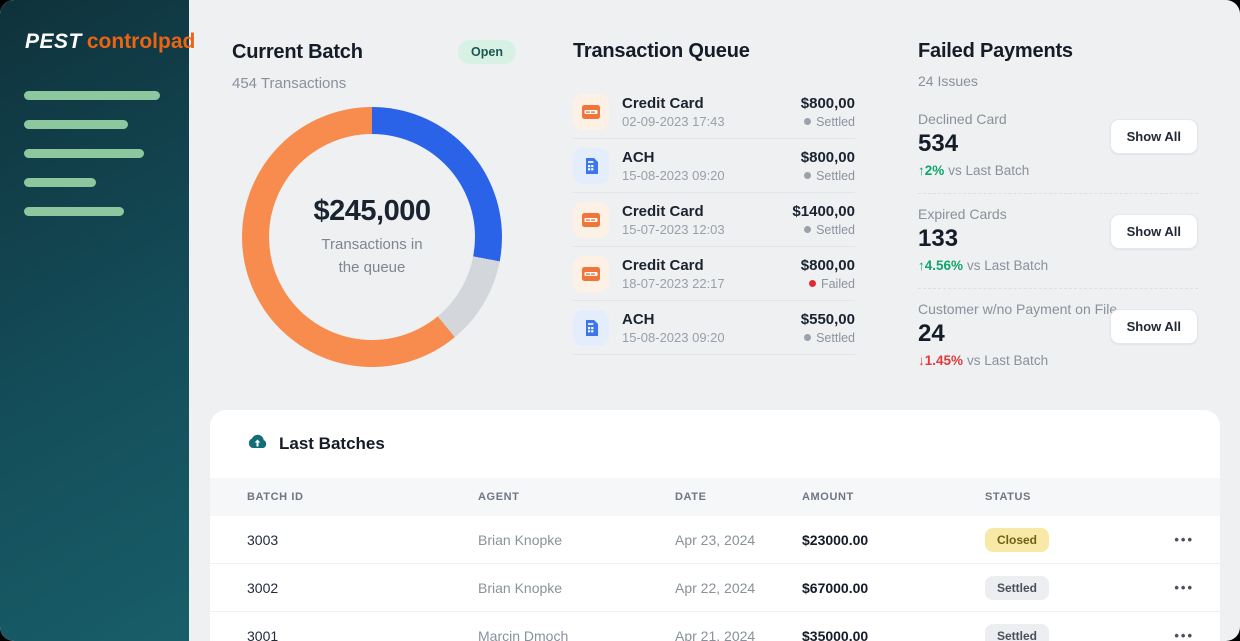  I want to click on col-header-status: STATUS, so click(1008, 497).